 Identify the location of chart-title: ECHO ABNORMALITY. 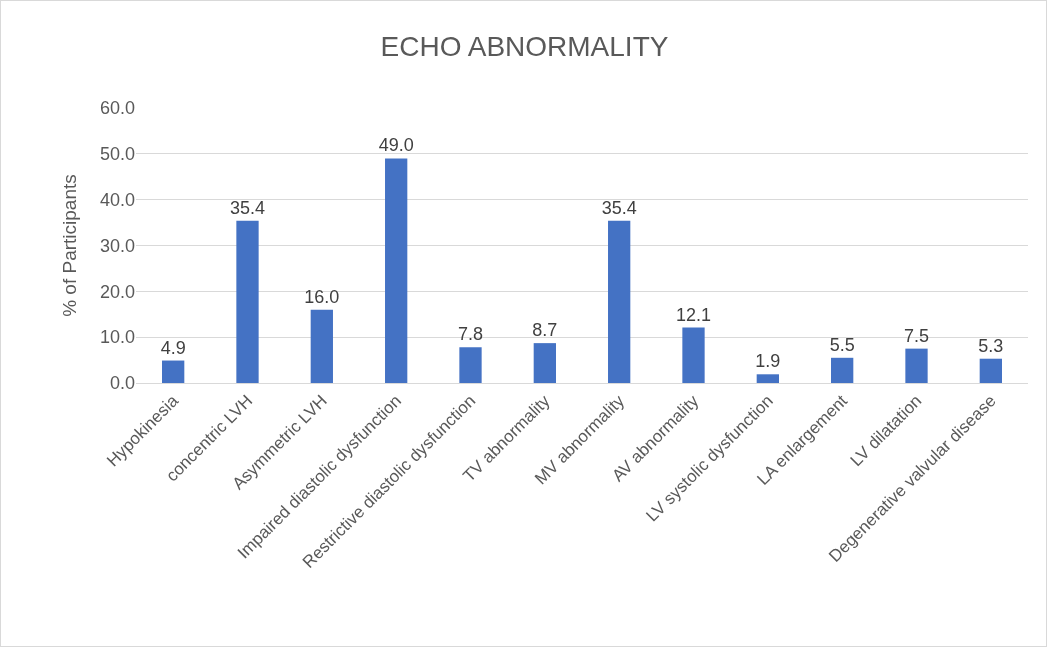
(524, 47).